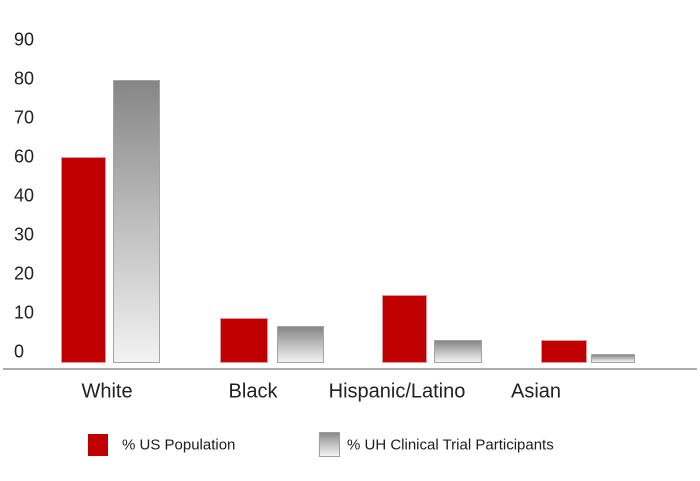 The image size is (700, 481). What do you see at coordinates (458, 351) in the screenshot?
I see `bar-hispanic-latino-uh-participants` at bounding box center [458, 351].